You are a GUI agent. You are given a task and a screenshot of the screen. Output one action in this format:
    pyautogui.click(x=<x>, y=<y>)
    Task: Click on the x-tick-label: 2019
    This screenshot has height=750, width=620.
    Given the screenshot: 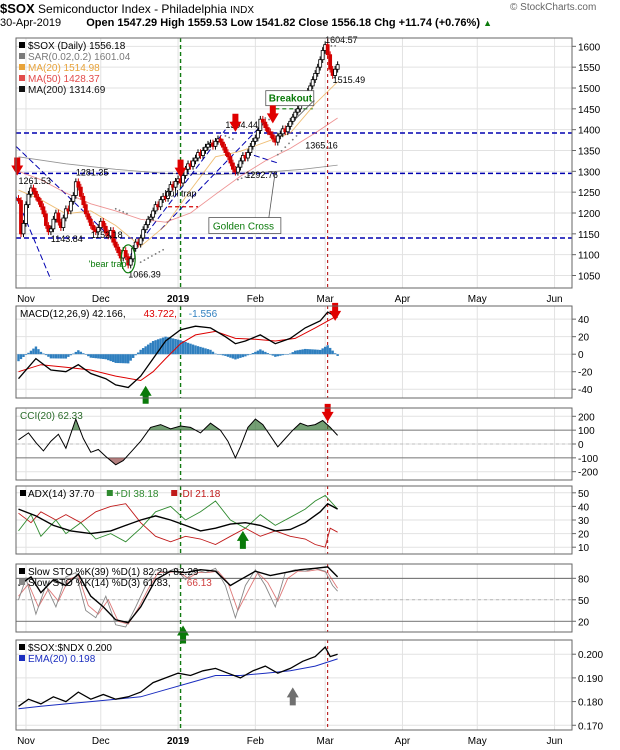 What is the action you would take?
    pyautogui.click(x=178, y=299)
    